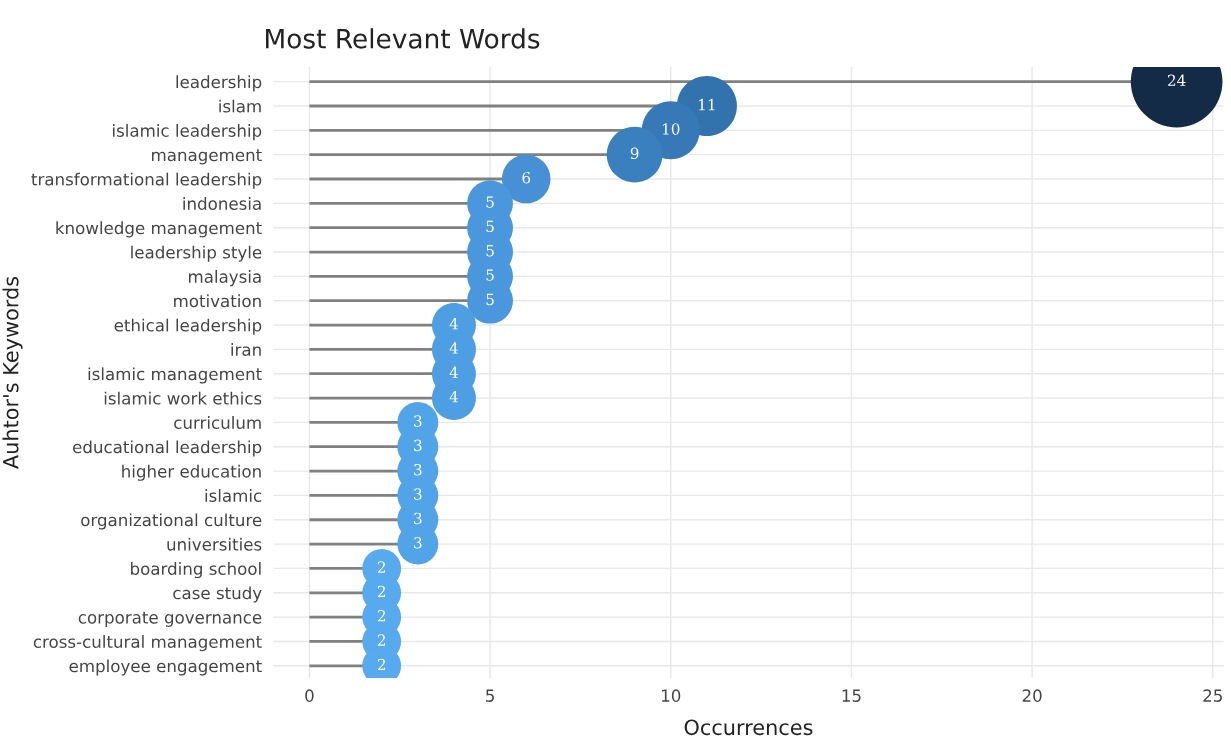 This screenshot has height=745, width=1231. I want to click on y-tick-label: educational leadership, so click(167, 448).